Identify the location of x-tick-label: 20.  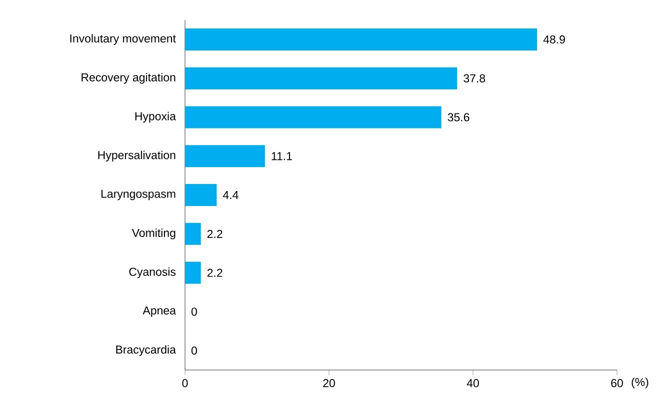
(329, 383).